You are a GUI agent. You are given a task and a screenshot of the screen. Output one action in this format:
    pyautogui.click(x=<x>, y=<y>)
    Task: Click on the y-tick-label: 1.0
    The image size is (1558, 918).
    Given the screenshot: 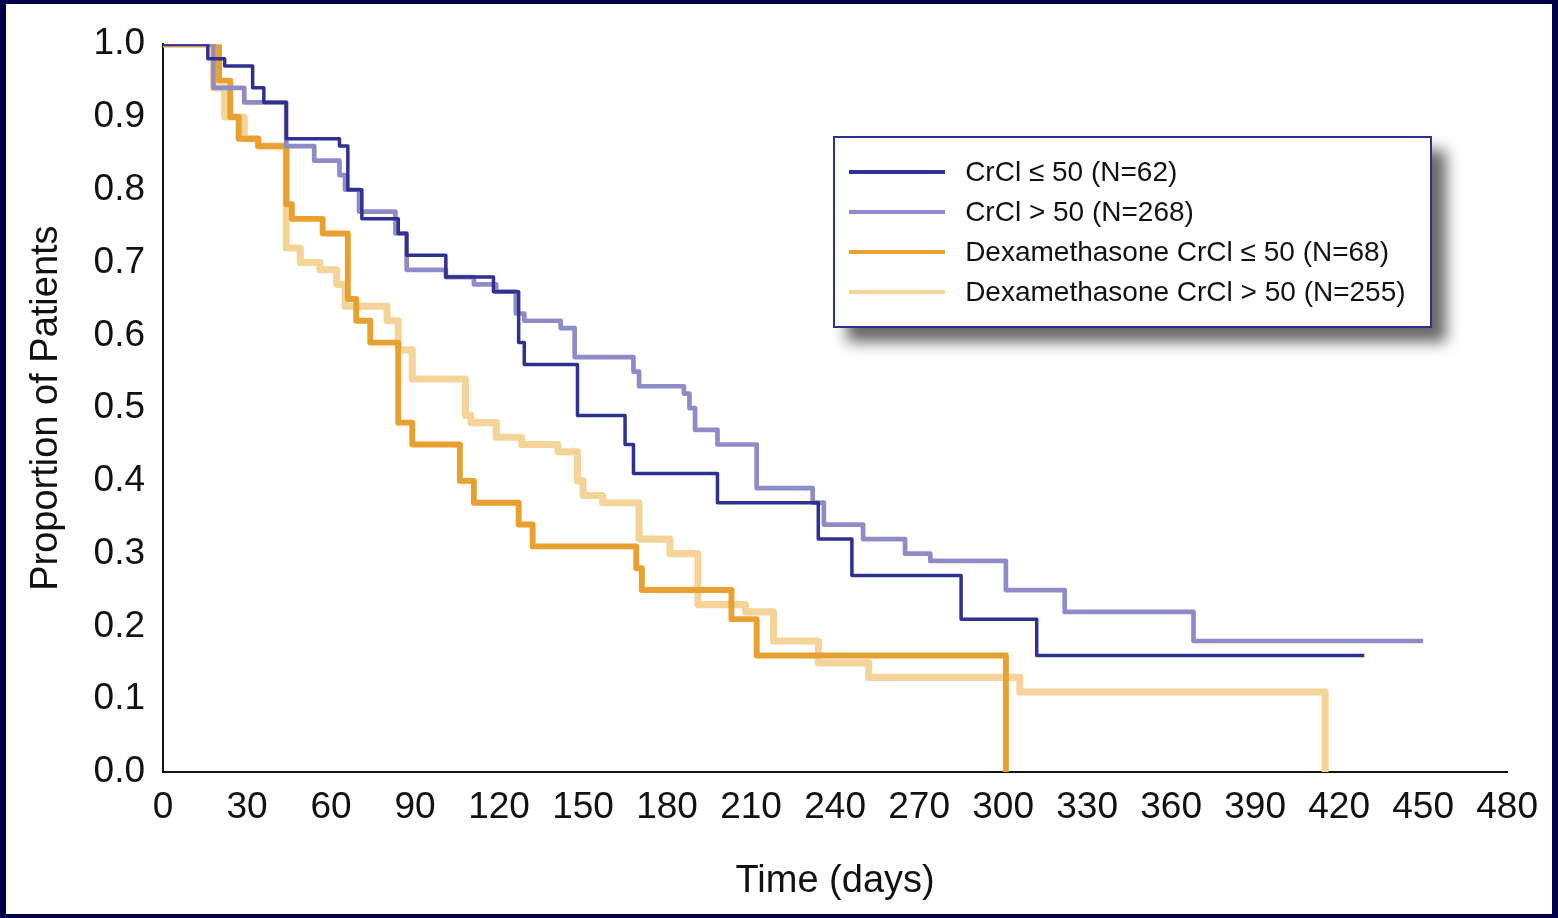 What is the action you would take?
    pyautogui.click(x=119, y=42)
    